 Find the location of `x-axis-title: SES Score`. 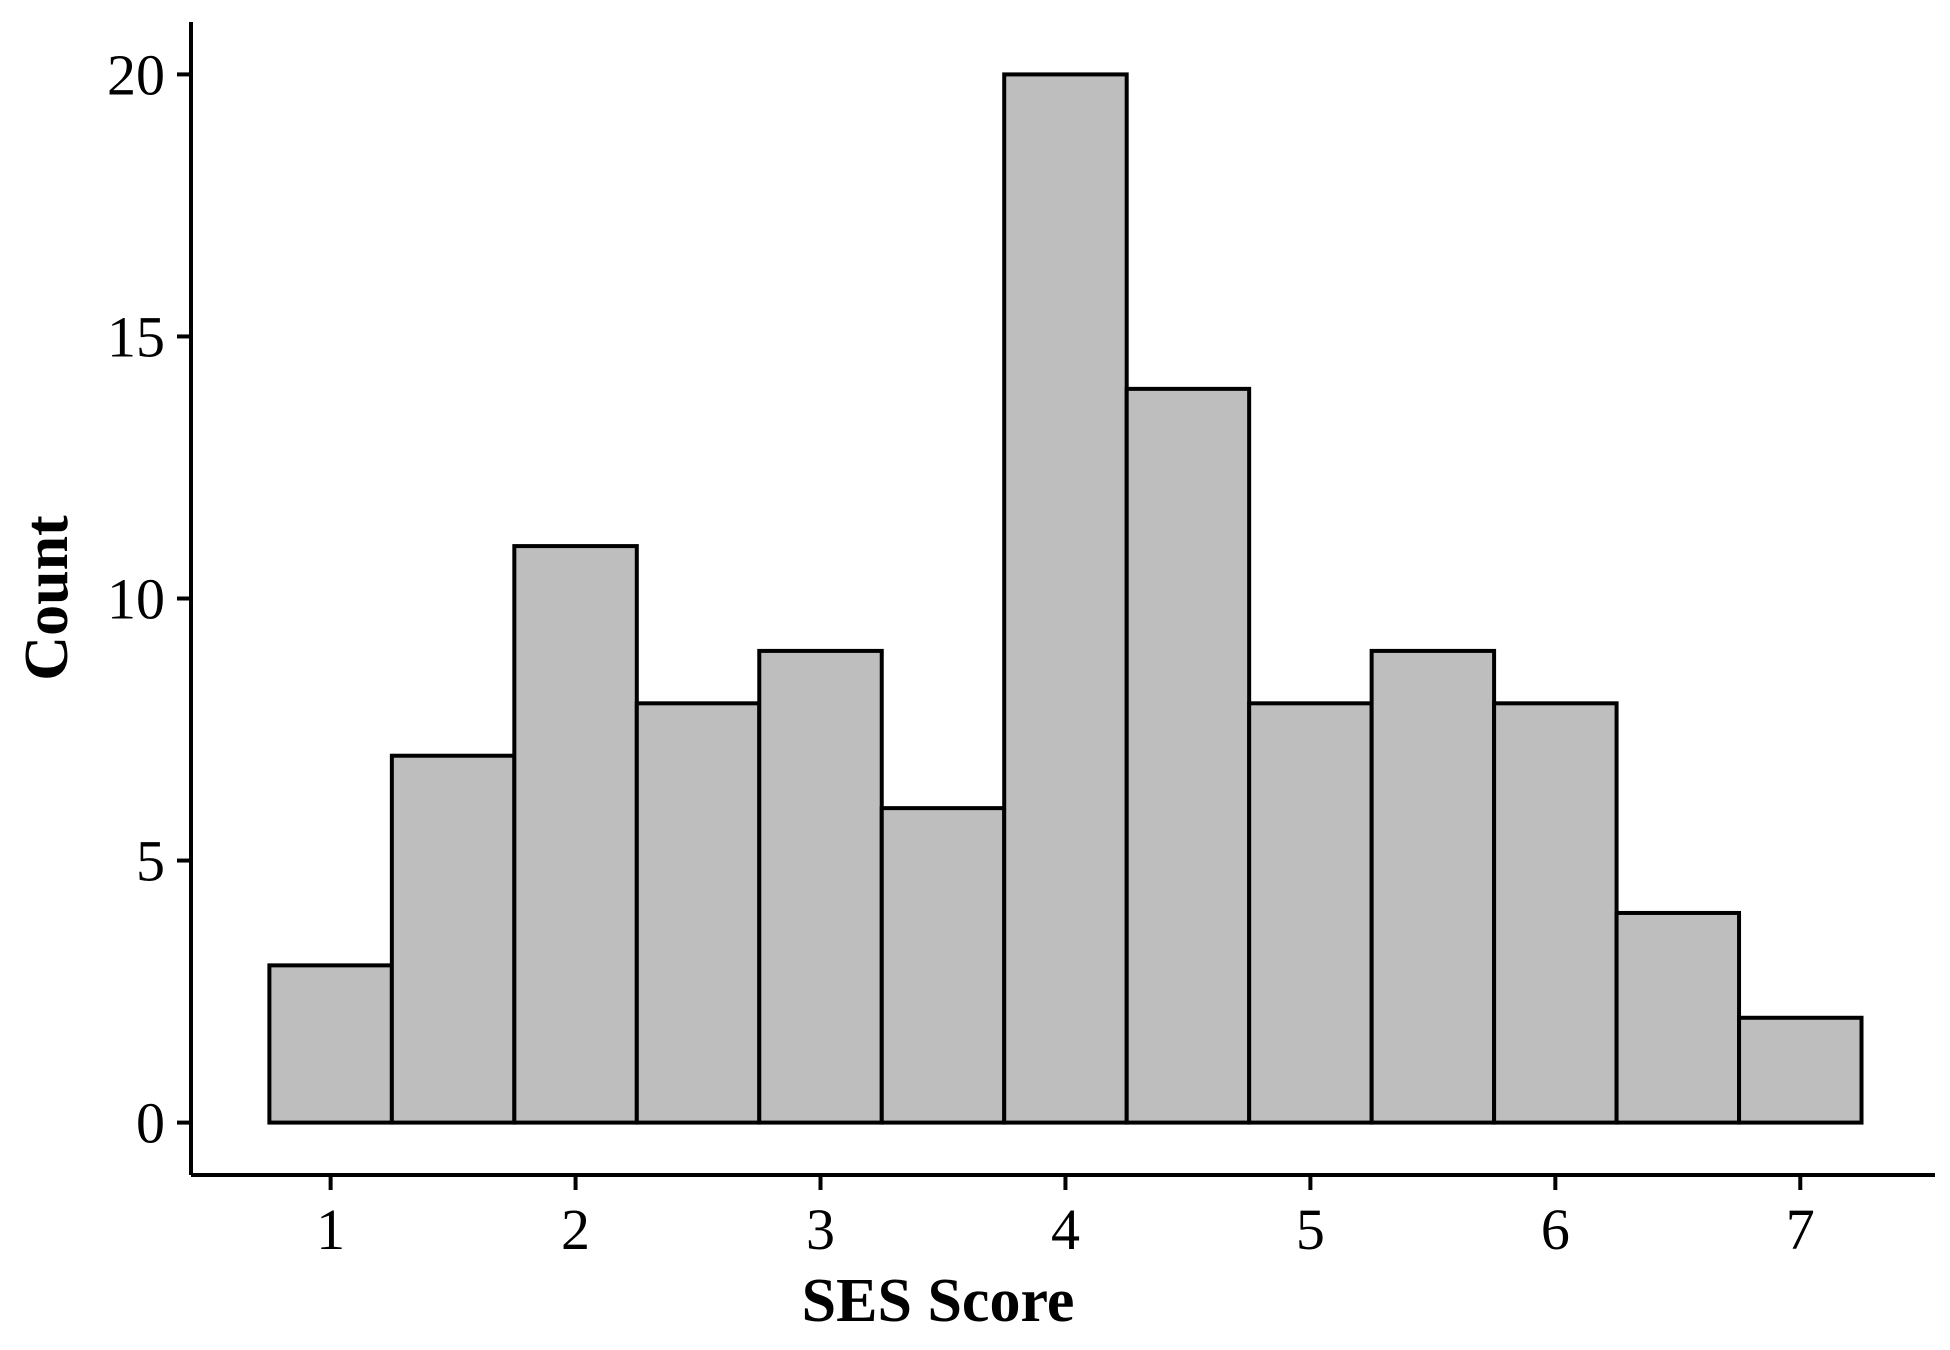

x-axis-title: SES Score is located at coordinates (938, 1301).